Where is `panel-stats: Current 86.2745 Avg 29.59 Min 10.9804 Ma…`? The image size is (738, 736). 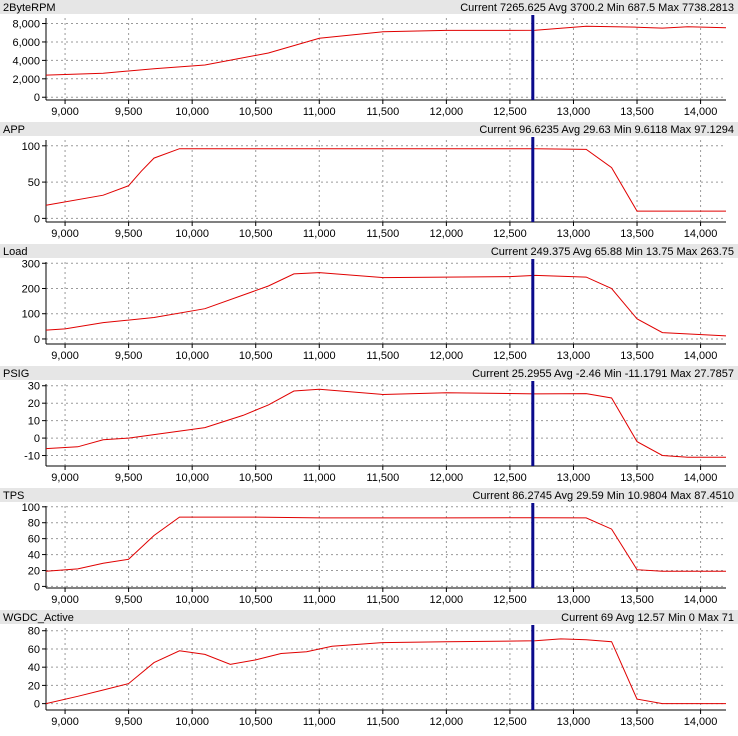 panel-stats: Current 86.2745 Avg 29.59 Min 10.9804 Ma… is located at coordinates (603, 496).